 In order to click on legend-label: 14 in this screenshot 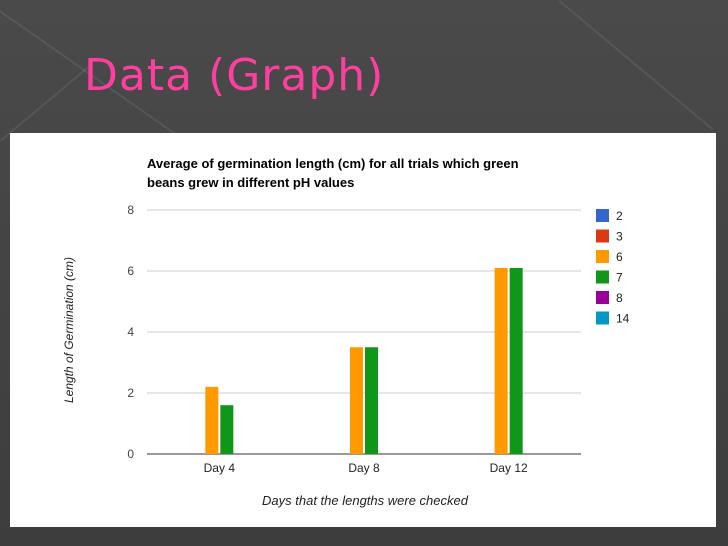, I will do `click(623, 319)`.